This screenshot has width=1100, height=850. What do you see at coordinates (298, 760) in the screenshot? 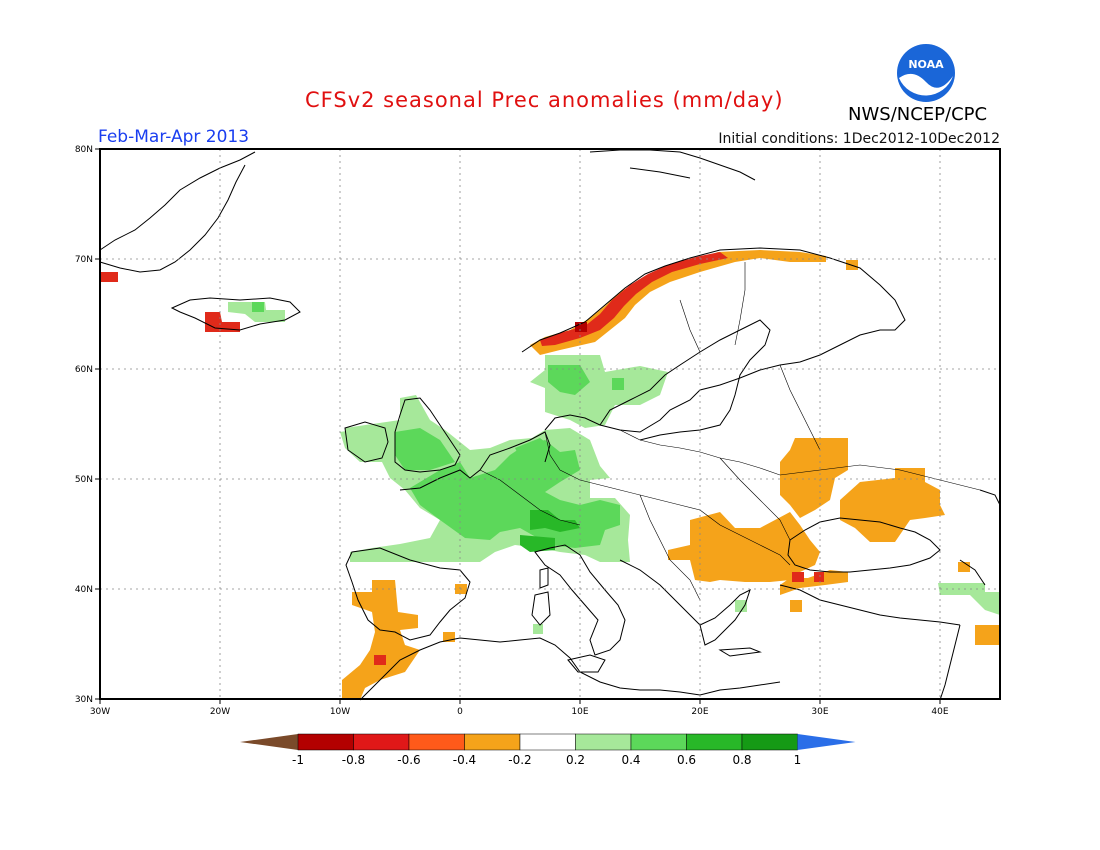
I see `legend-label: -1` at bounding box center [298, 760].